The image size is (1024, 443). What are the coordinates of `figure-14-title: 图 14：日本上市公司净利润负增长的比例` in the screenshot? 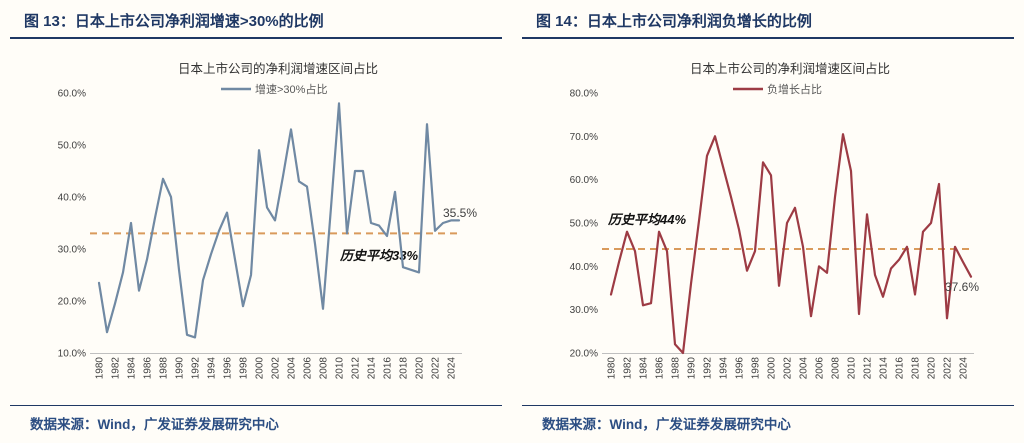 It's located at (768, 23).